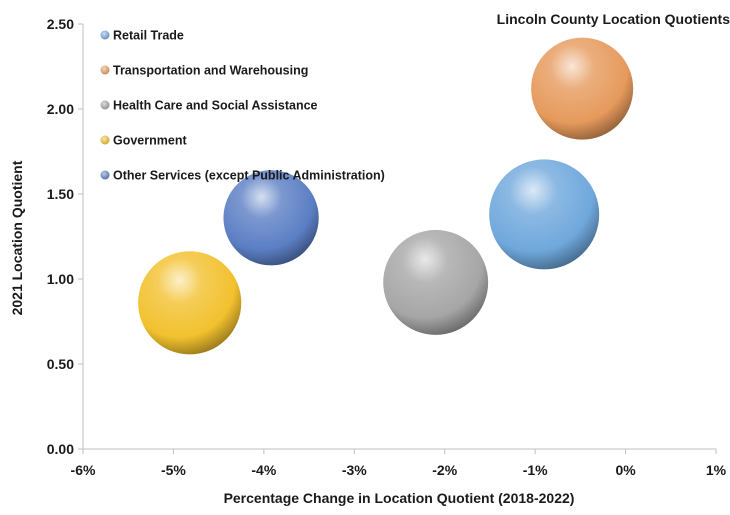 Image resolution: width=730 pixels, height=515 pixels. What do you see at coordinates (354, 470) in the screenshot?
I see `x-tick-label: -3%` at bounding box center [354, 470].